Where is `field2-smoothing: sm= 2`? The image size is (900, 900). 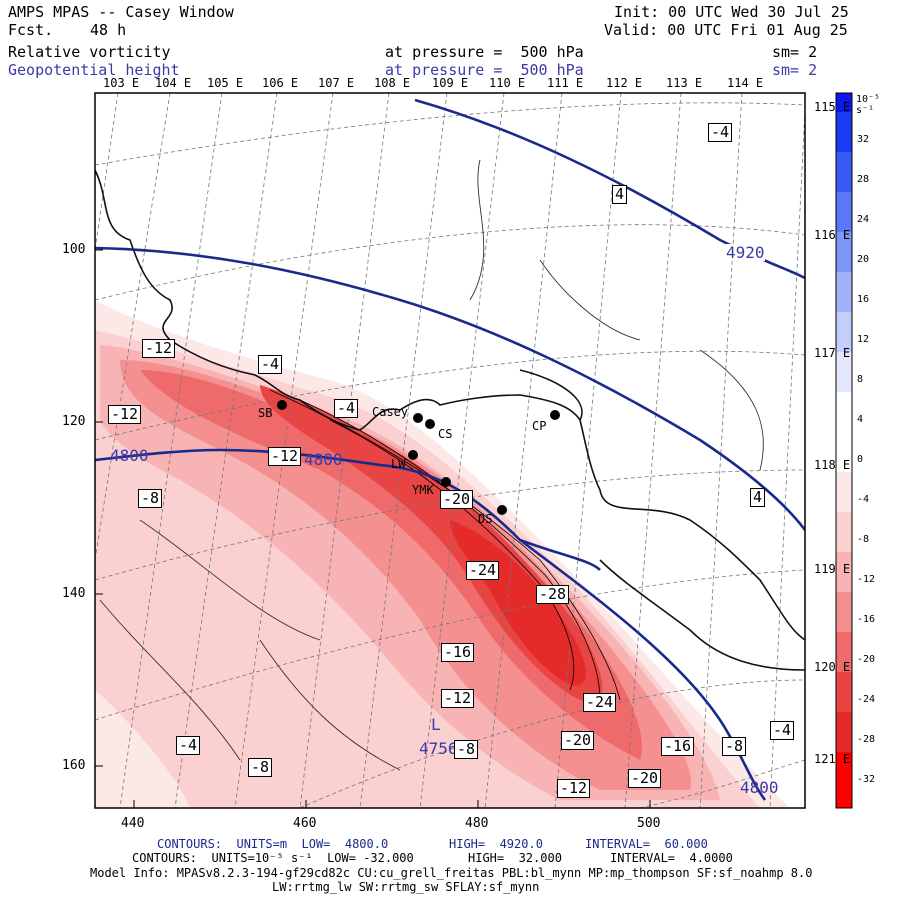
field2-smoothing: sm= 2 is located at coordinates (795, 70).